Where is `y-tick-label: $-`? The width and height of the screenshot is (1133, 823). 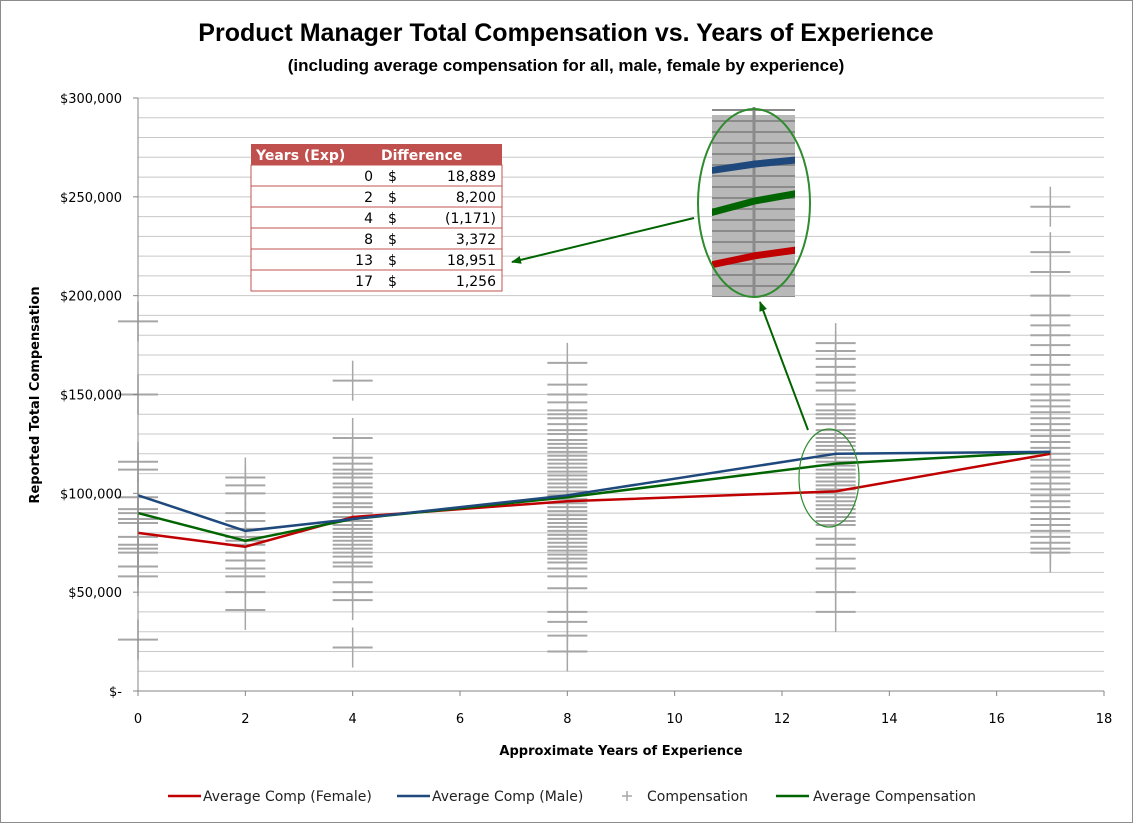 y-tick-label: $- is located at coordinates (115, 692).